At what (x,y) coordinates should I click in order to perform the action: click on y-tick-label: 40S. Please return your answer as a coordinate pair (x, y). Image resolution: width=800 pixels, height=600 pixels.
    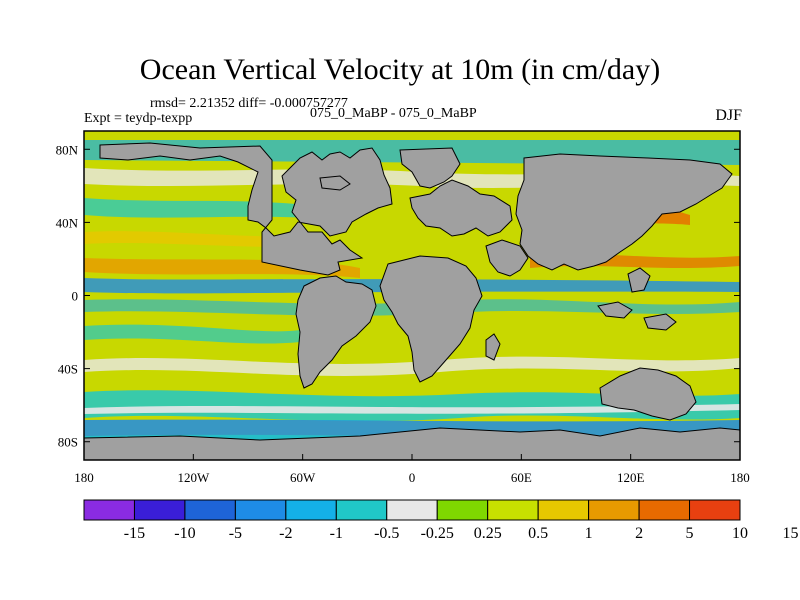
    Looking at the image, I should click on (68, 369).